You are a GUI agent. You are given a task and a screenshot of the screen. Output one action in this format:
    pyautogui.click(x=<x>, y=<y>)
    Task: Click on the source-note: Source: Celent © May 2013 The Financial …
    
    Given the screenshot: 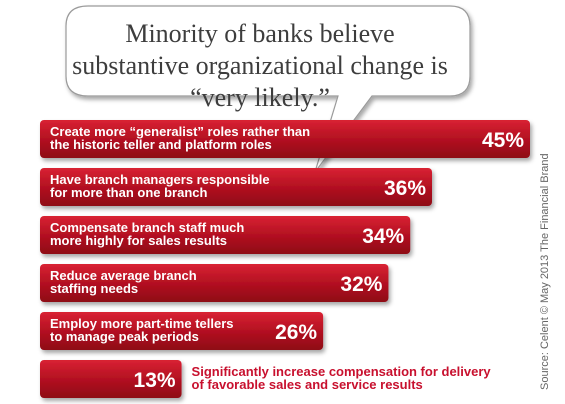 What is the action you would take?
    pyautogui.click(x=545, y=271)
    